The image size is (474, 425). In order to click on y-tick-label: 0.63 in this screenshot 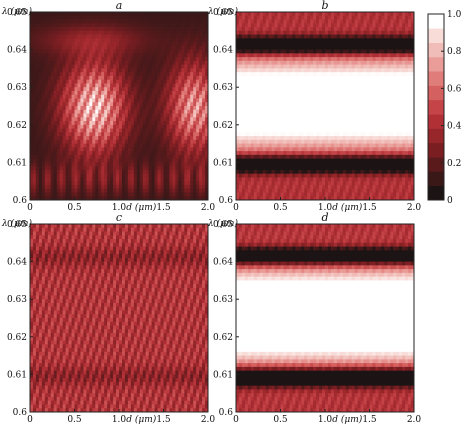, I will do `click(17, 88)`.